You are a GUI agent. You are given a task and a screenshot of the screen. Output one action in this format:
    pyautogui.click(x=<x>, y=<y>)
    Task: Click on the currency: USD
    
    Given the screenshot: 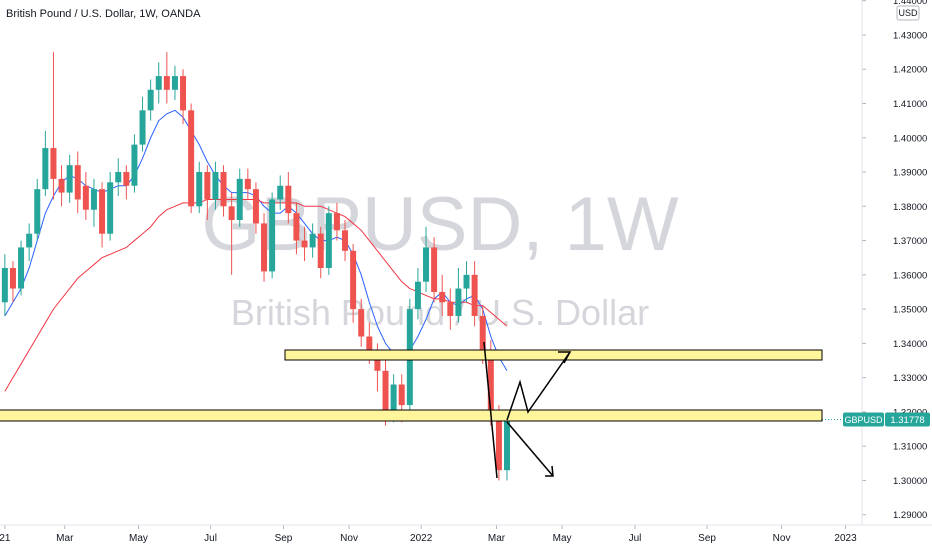 What is the action you would take?
    pyautogui.click(x=908, y=13)
    